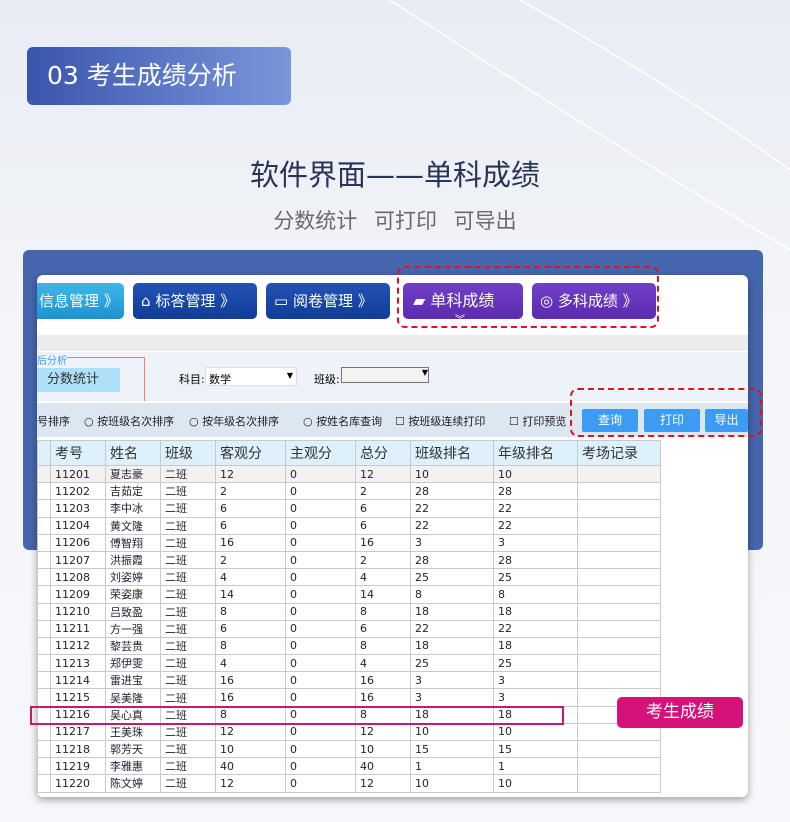  What do you see at coordinates (250, 525) in the screenshot?
I see `table-cell: 6` at bounding box center [250, 525].